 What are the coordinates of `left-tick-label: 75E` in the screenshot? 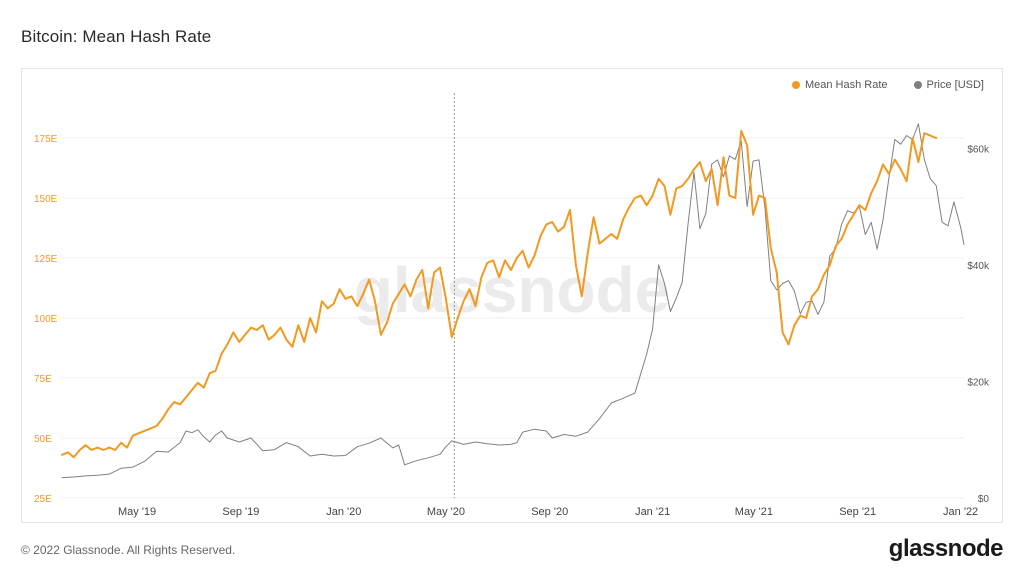 It's located at (43, 379).